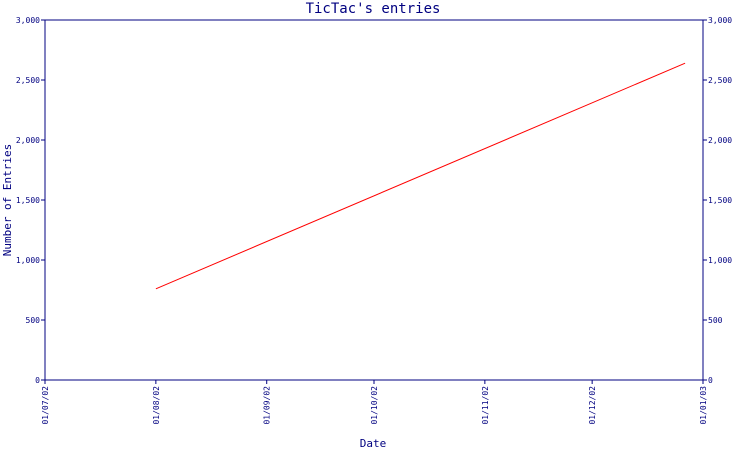 The height and width of the screenshot is (450, 750). I want to click on y-tick-label-left: 2,000, so click(28, 140).